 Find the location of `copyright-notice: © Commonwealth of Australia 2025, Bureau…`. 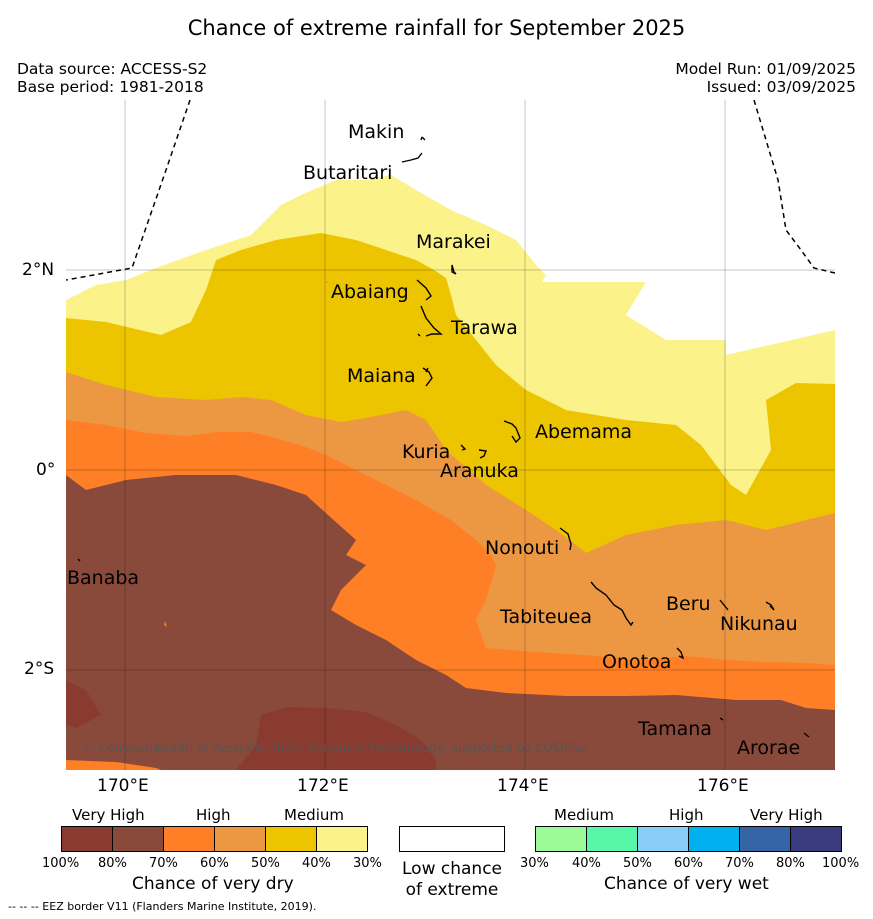

copyright-notice: © Commonwealth of Australia 2025, Bureau… is located at coordinates (336, 748).